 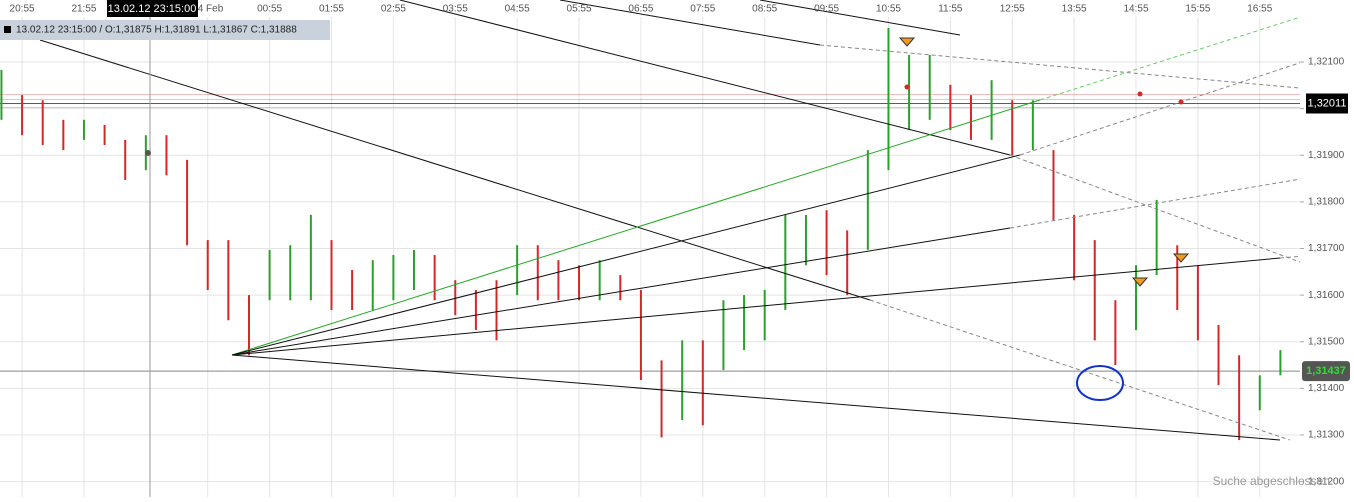 I want to click on x-tick-label: 08:55, so click(x=764, y=9).